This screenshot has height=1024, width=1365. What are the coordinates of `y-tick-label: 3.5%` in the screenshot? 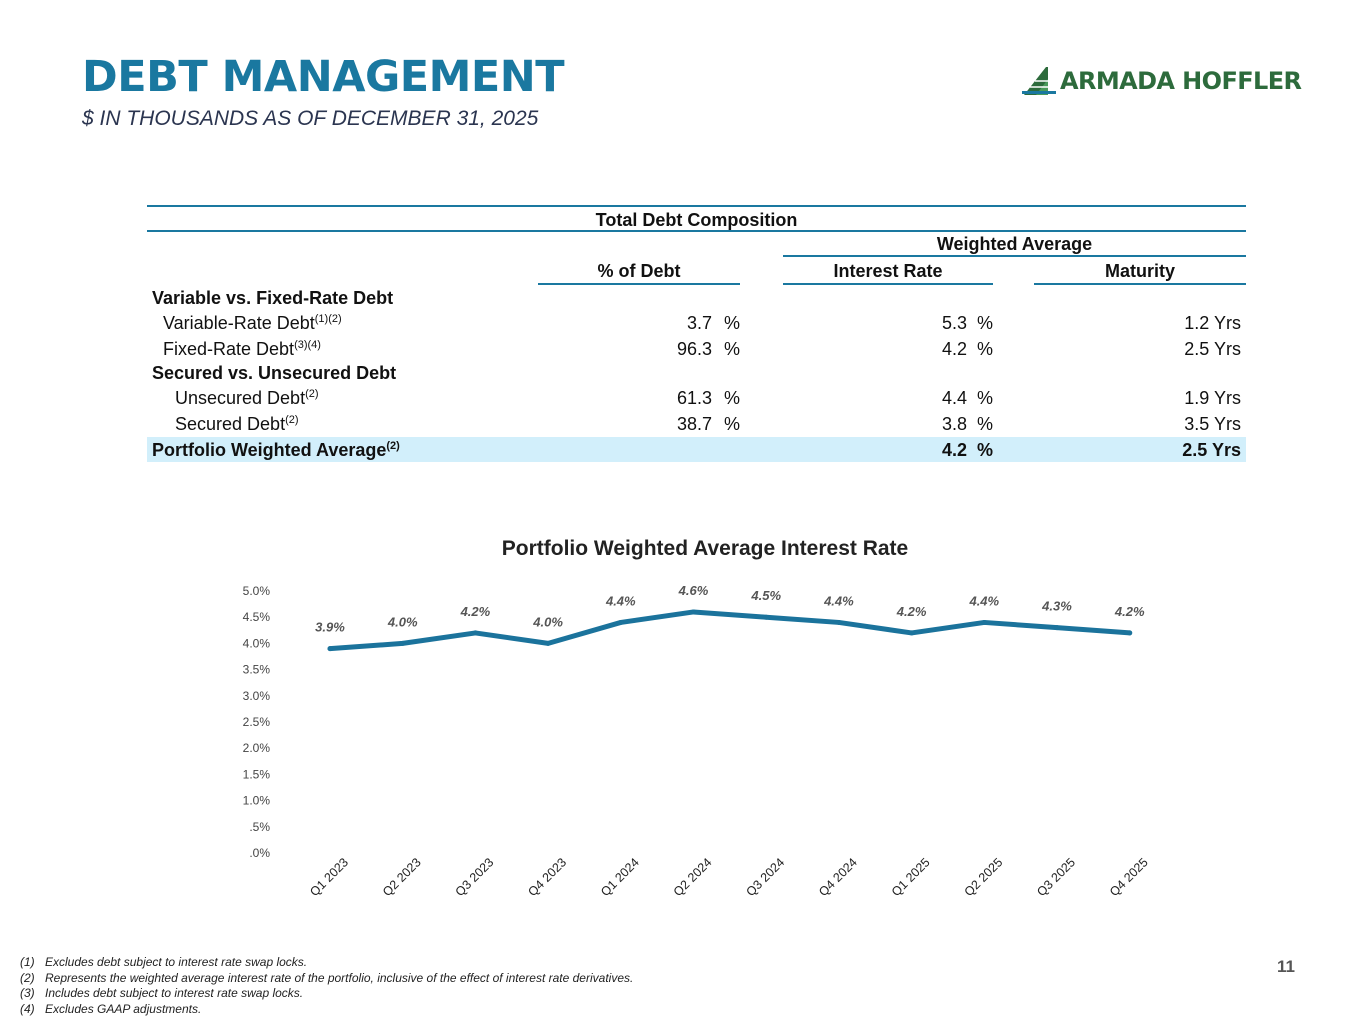 It's located at (257, 670).